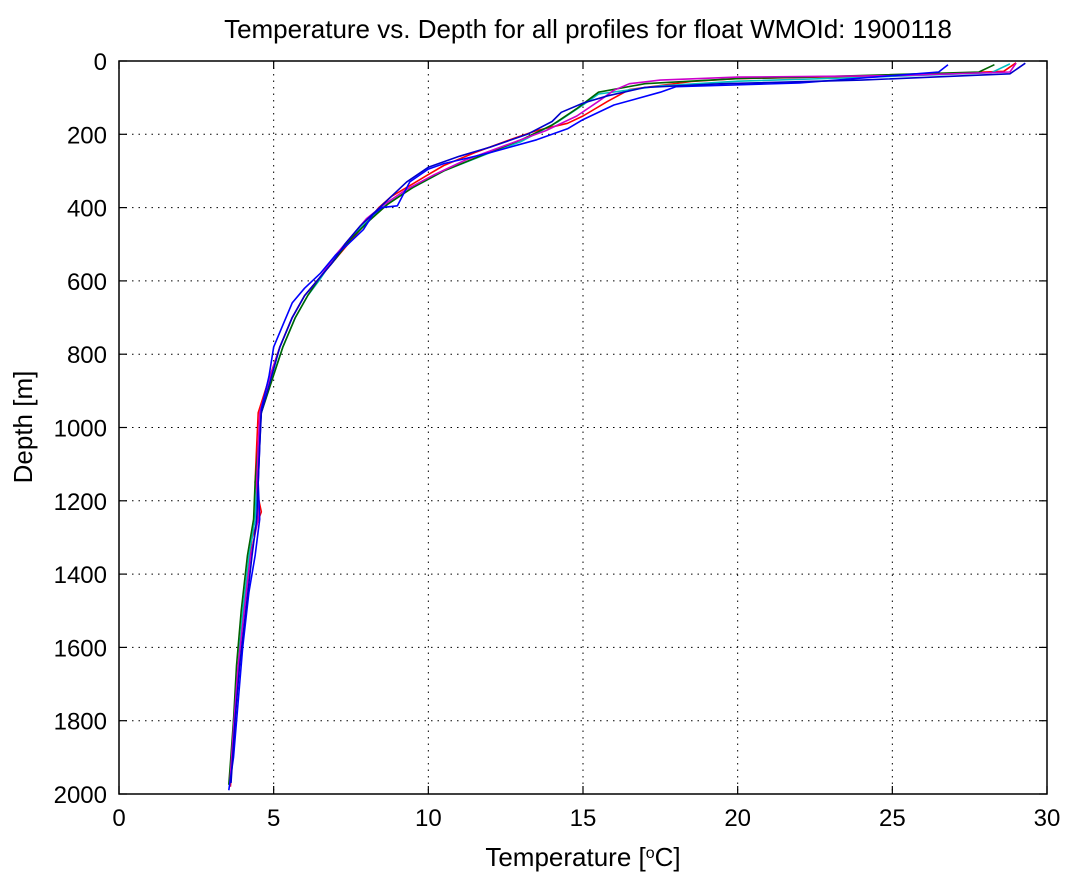 The image size is (1073, 884). I want to click on x-tick-label: 0, so click(118, 818).